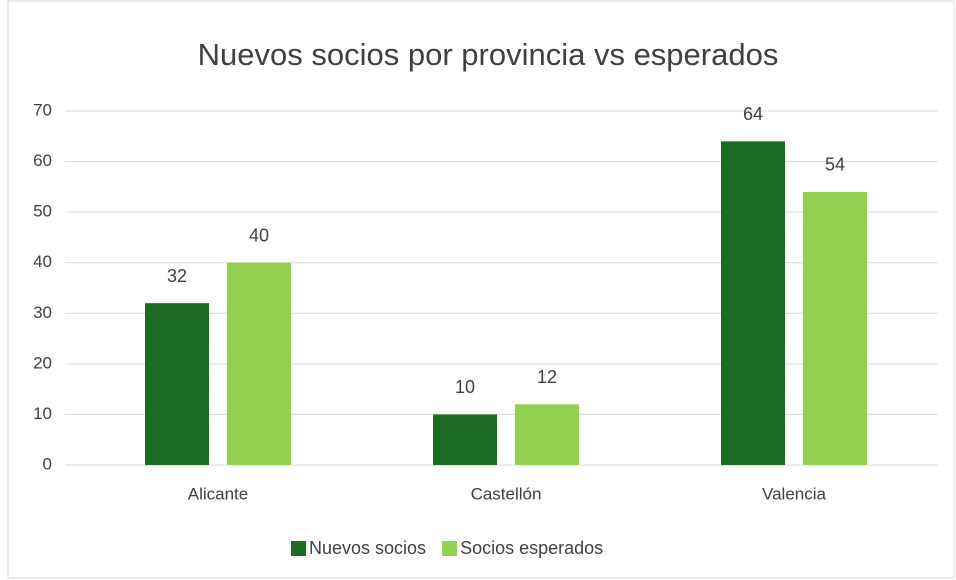  I want to click on data-label: 12, so click(547, 377).